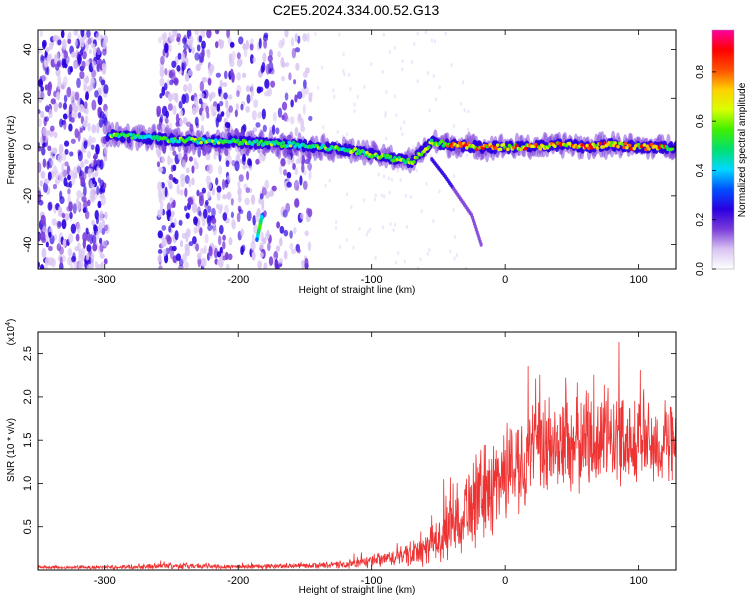  I want to click on spectrogram-y-tick-label: 40, so click(28, 49).